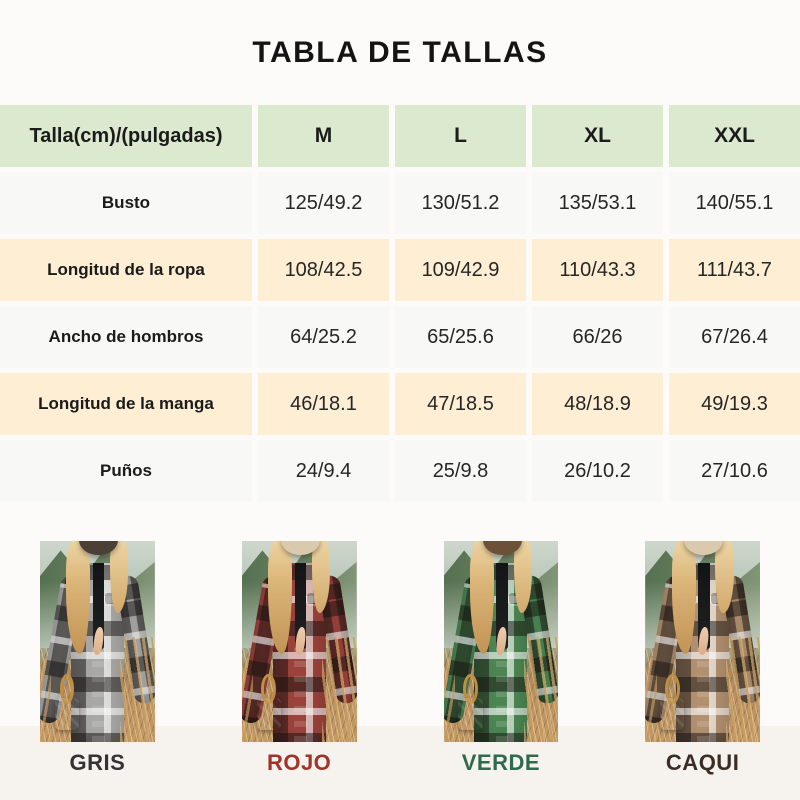 This screenshot has height=800, width=800. I want to click on row-label-busto: Busto, so click(126, 203).